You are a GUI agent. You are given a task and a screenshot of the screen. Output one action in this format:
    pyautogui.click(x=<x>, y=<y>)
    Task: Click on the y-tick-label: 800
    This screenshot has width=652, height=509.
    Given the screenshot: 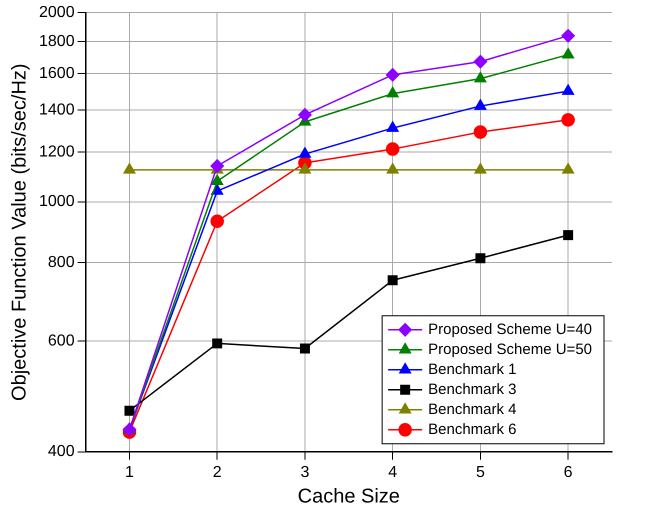 What is the action you would take?
    pyautogui.click(x=61, y=263)
    